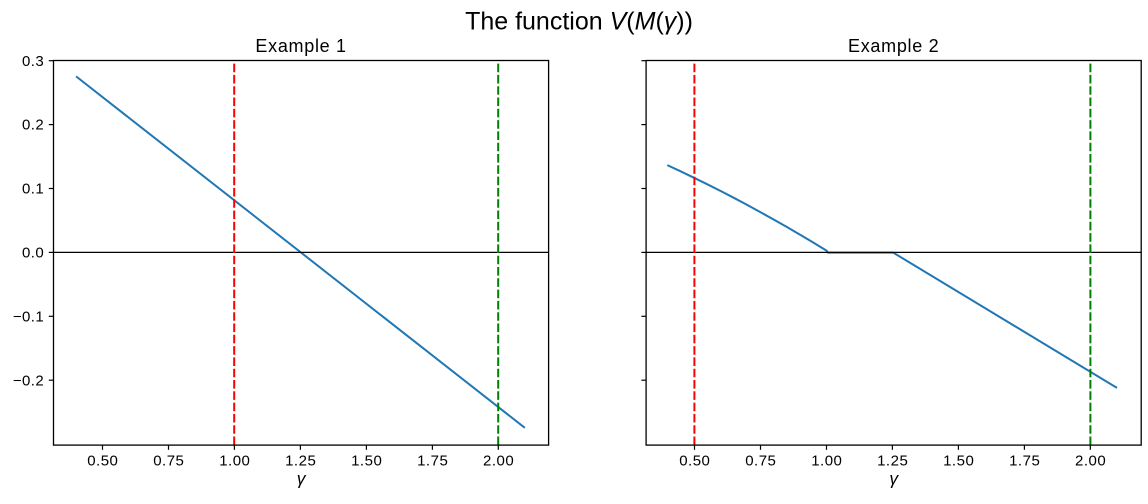 Image resolution: width=1148 pixels, height=504 pixels. Describe the element at coordinates (33, 189) in the screenshot. I see `svg-text: 0.1` at that location.